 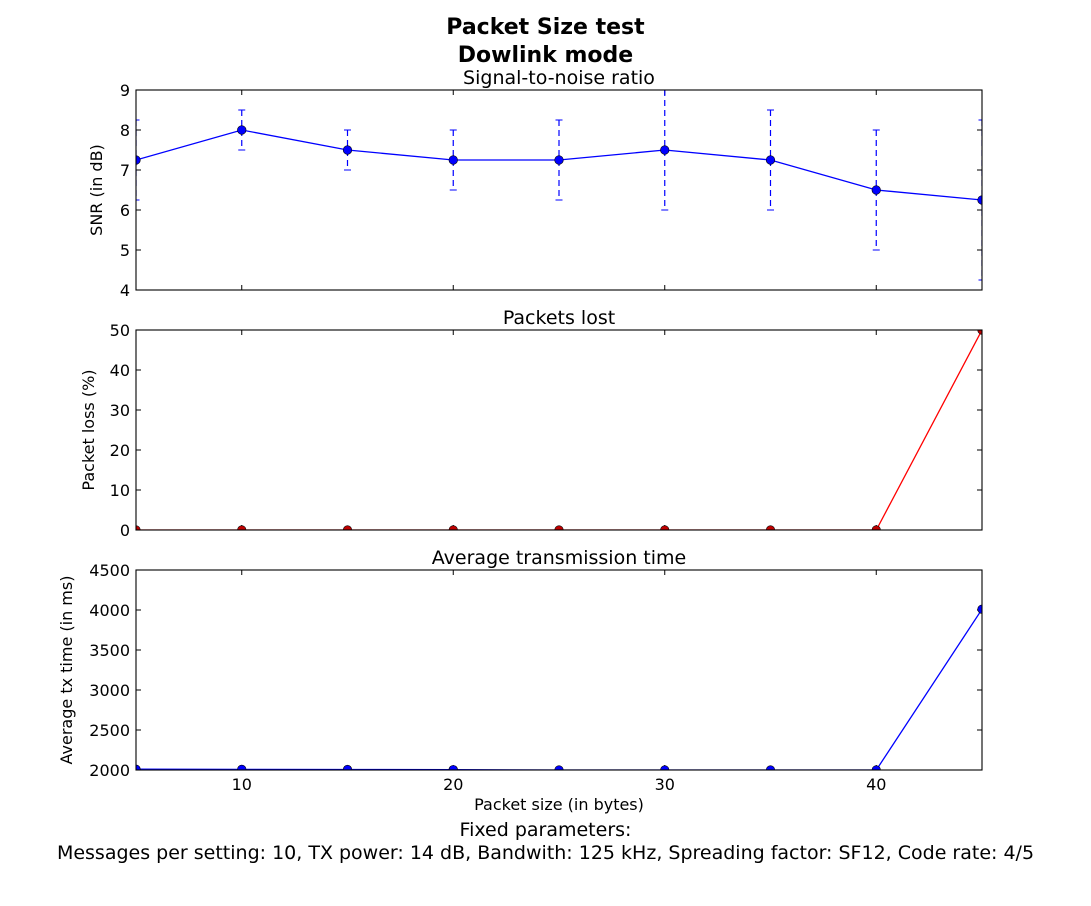 What do you see at coordinates (545, 55) in the screenshot?
I see `figure-title-line2: Dowlink mode` at bounding box center [545, 55].